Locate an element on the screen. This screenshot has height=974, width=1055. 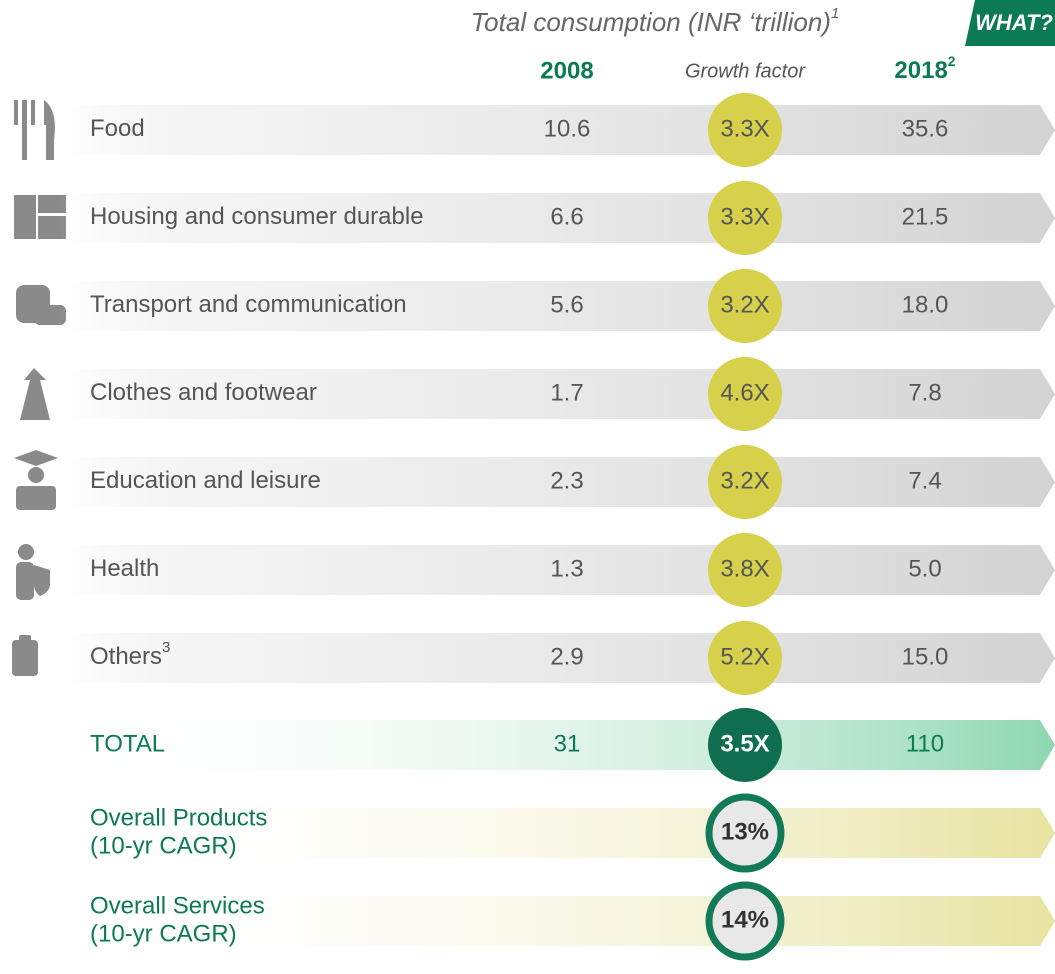
row-label-text: Health is located at coordinates (124, 568).